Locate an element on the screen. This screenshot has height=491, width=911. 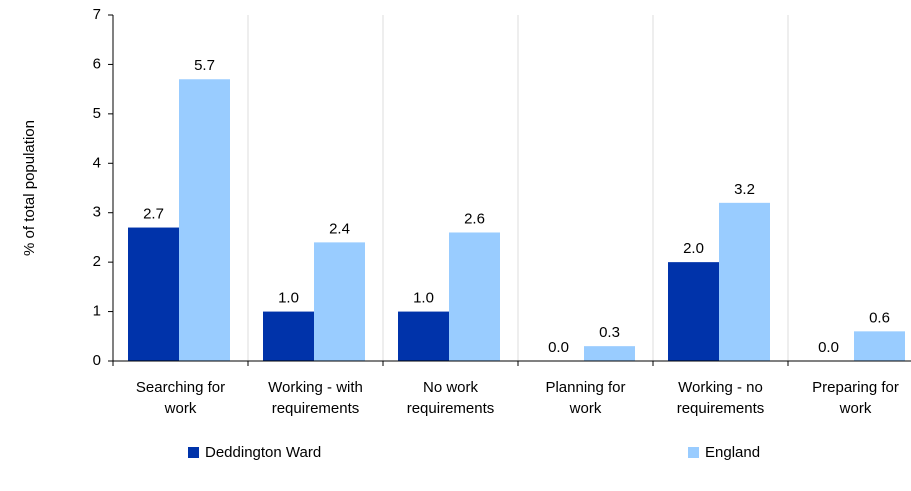
y-tick-label: 1 is located at coordinates (97, 311).